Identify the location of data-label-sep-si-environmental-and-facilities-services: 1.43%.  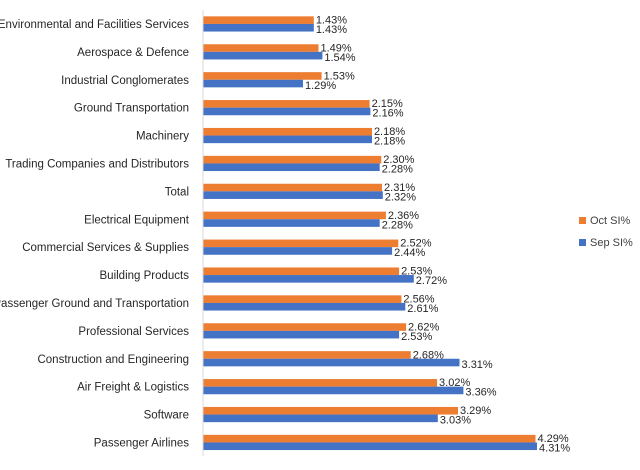
(331, 30).